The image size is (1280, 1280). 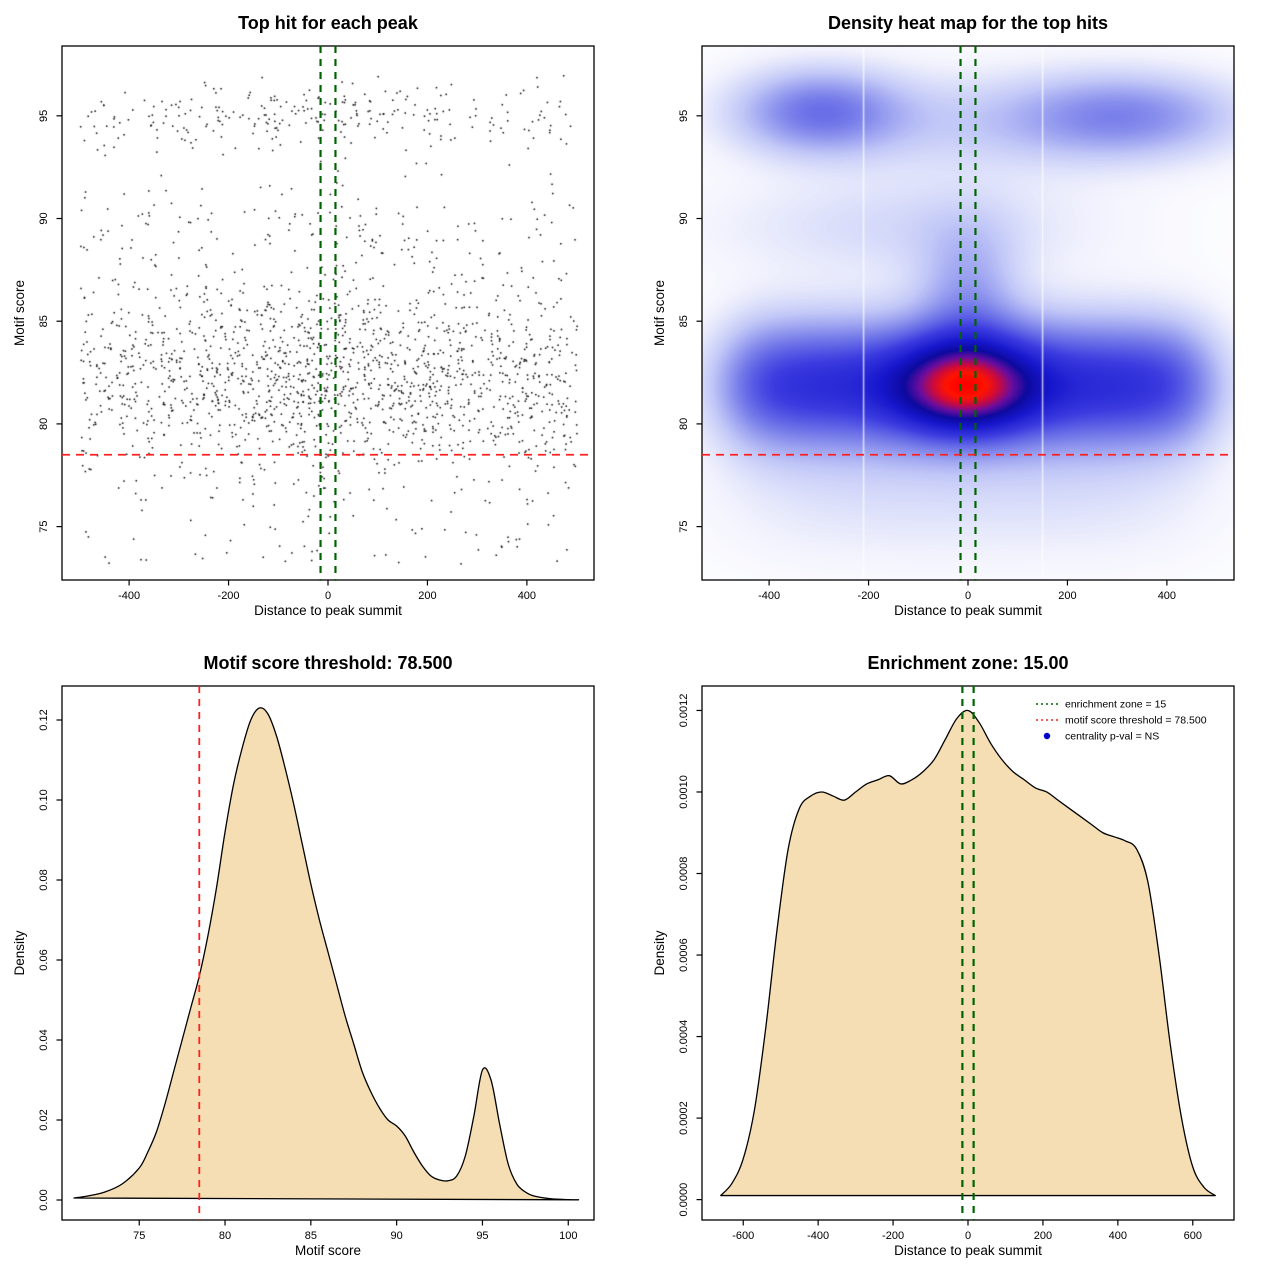 What do you see at coordinates (968, 23) in the screenshot?
I see `chart-title: Density heat map for the top hits` at bounding box center [968, 23].